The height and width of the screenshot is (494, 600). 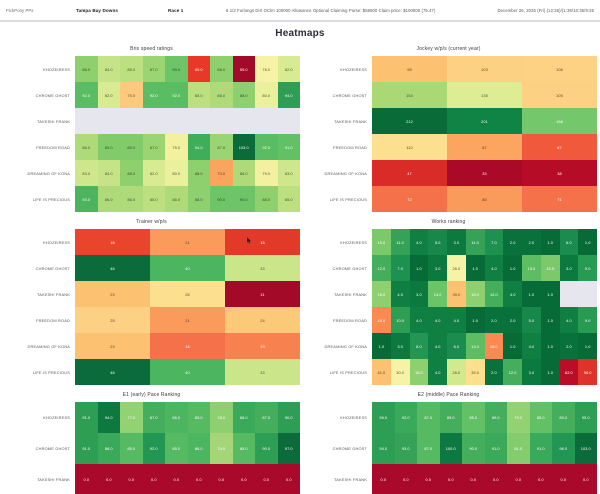 I want to click on heatmap-cell: 110, so click(x=409, y=147).